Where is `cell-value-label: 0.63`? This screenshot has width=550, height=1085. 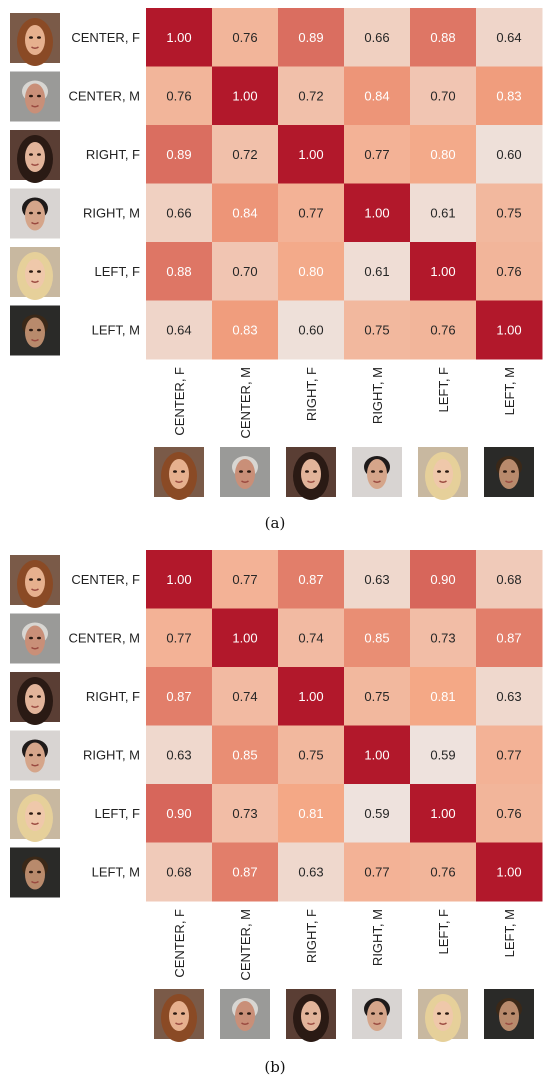 cell-value-label: 0.63 is located at coordinates (178, 754).